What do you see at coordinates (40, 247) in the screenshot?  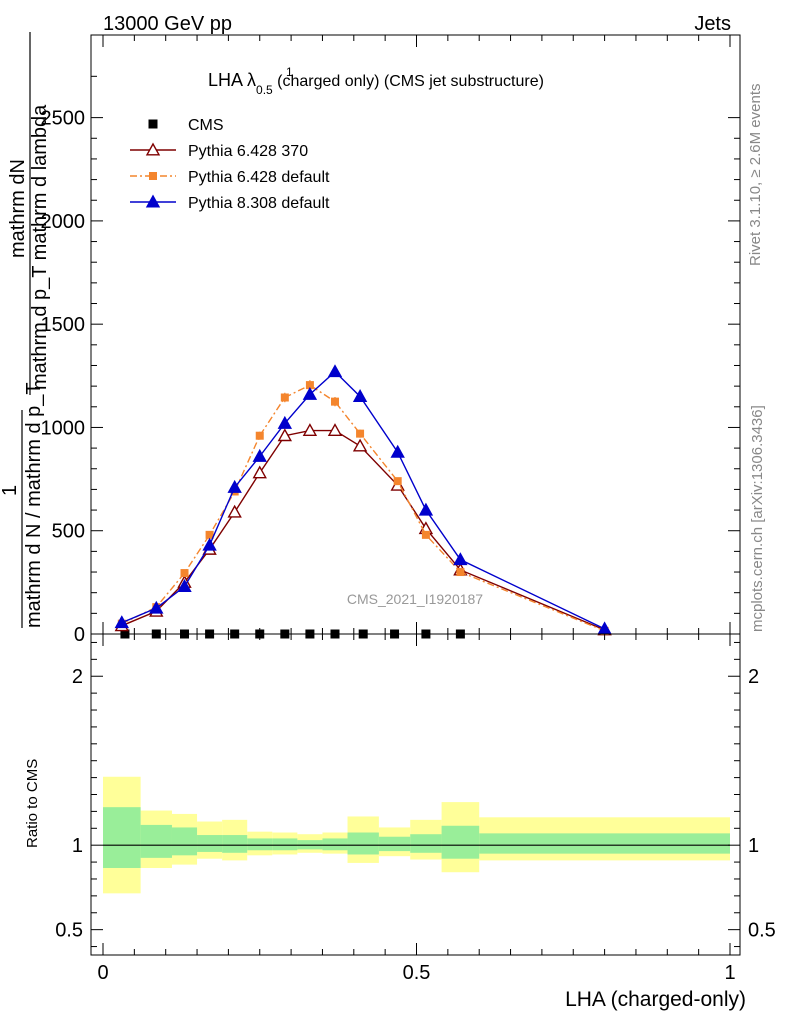 I see `ylabel-den-b: mathrm d p_T mathrm d lambda` at bounding box center [40, 247].